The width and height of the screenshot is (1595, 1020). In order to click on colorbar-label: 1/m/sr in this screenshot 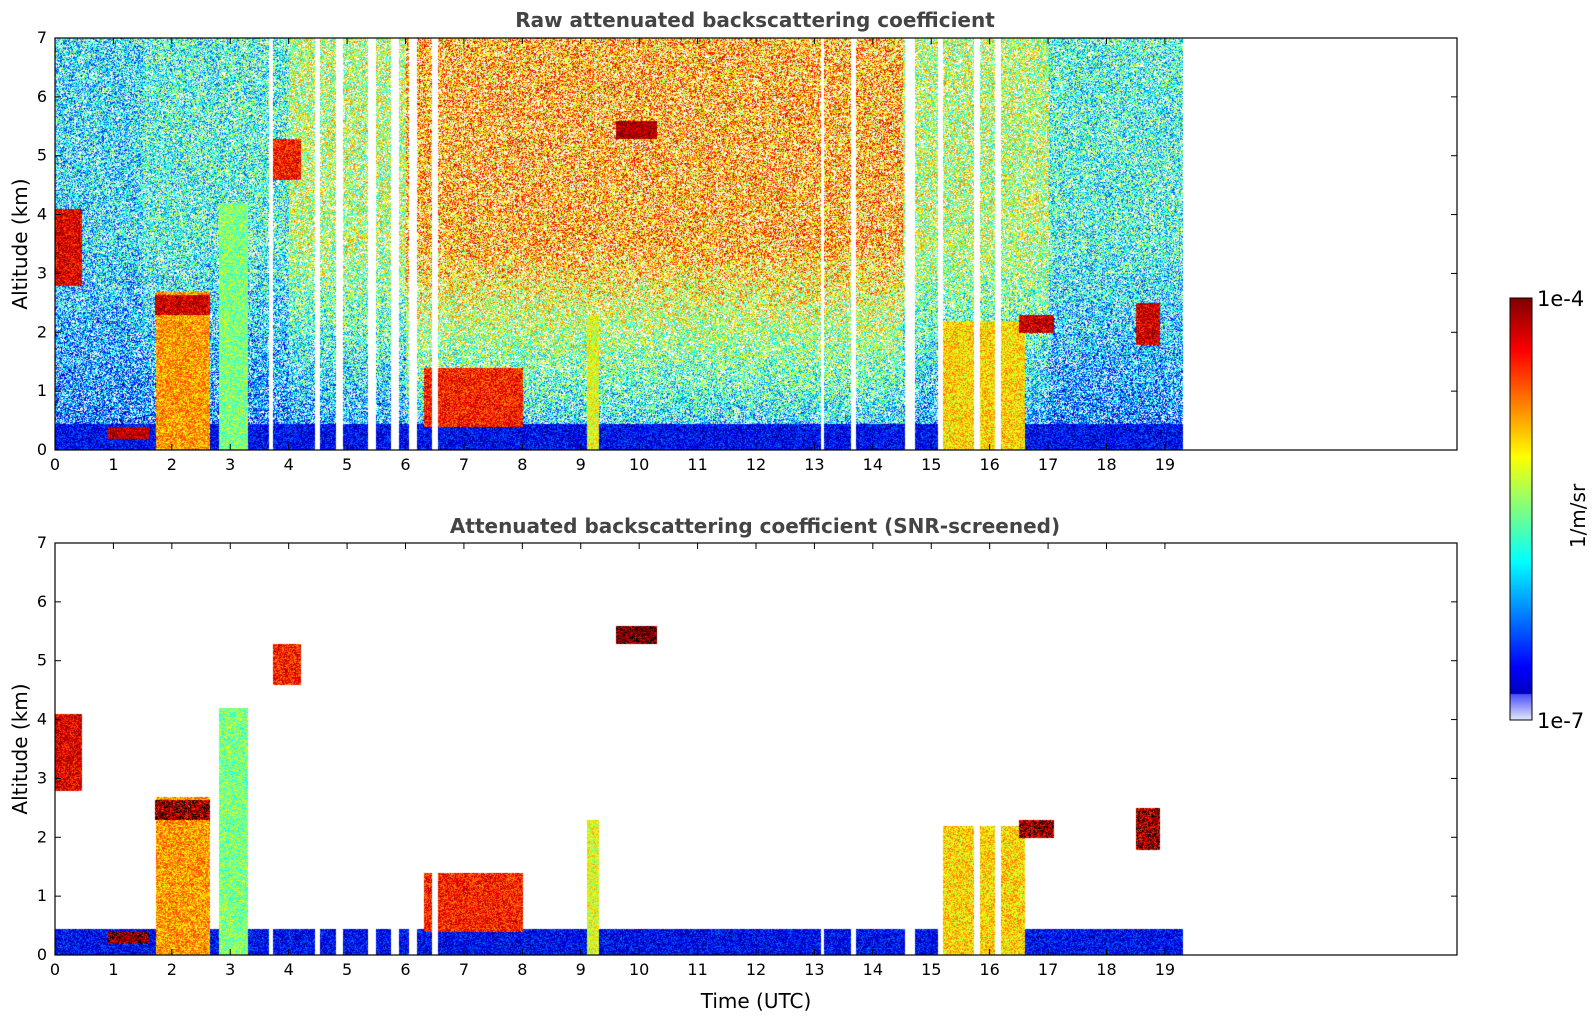, I will do `click(1578, 515)`.